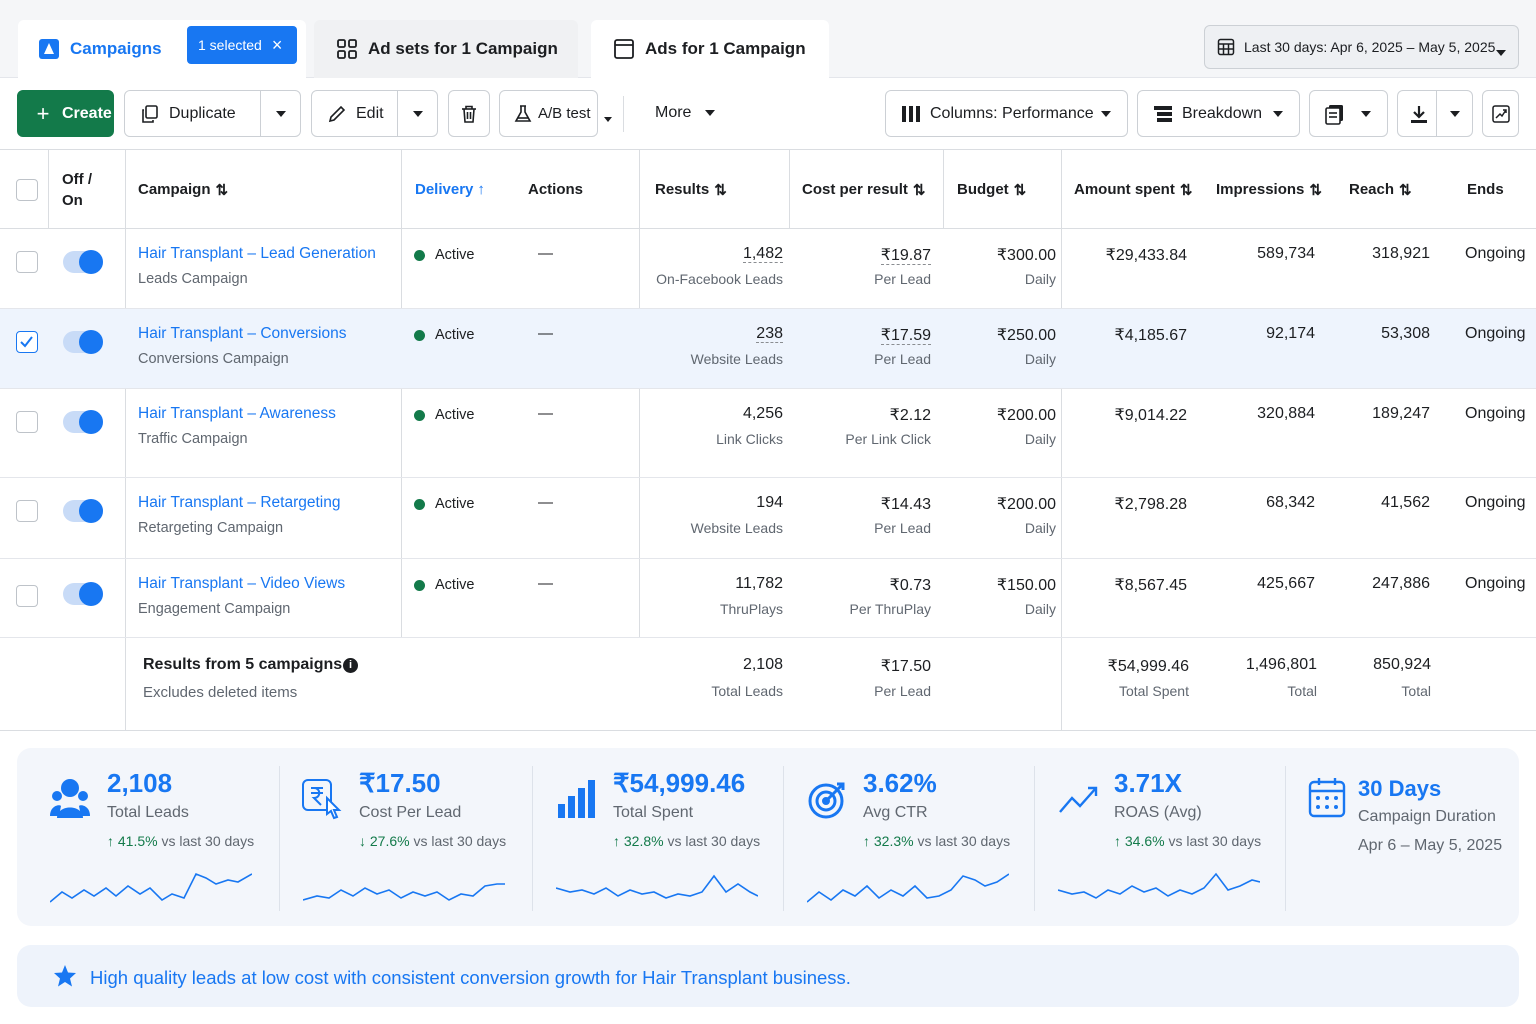  What do you see at coordinates (1150, 504) in the screenshot?
I see `amount-spent-value: ₹2,798.28` at bounding box center [1150, 504].